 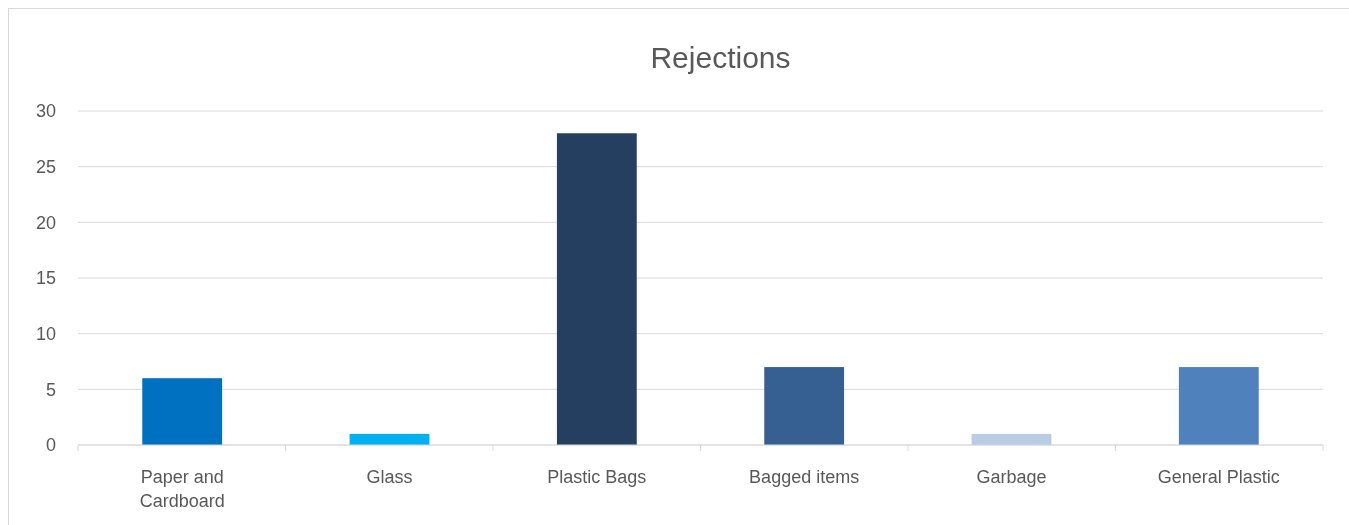 What do you see at coordinates (45, 278) in the screenshot?
I see `y-tick-label: 15` at bounding box center [45, 278].